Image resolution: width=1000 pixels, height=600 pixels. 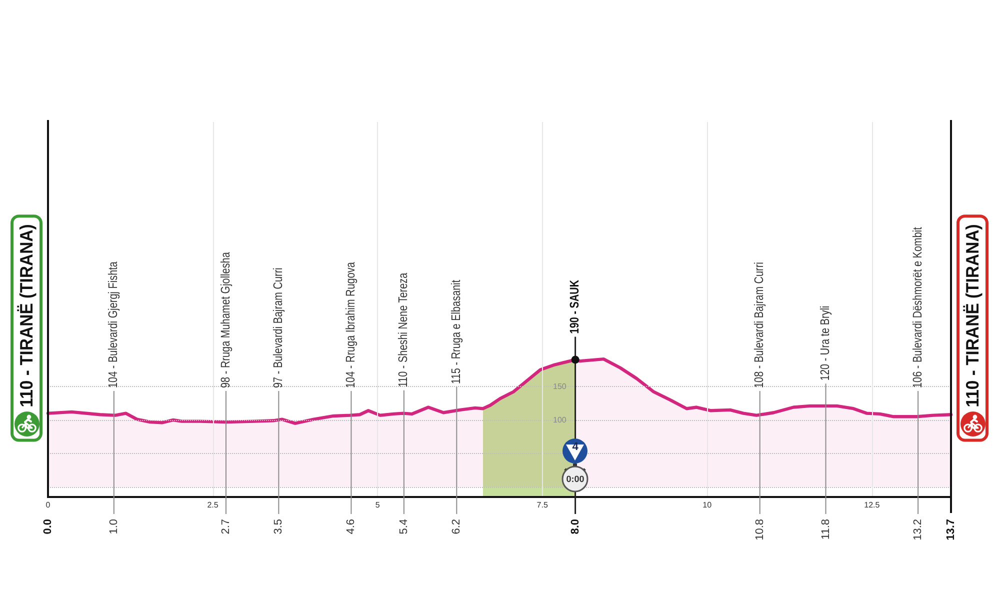 What do you see at coordinates (760, 529) in the screenshot?
I see `x2-tick-label: 10.8` at bounding box center [760, 529].